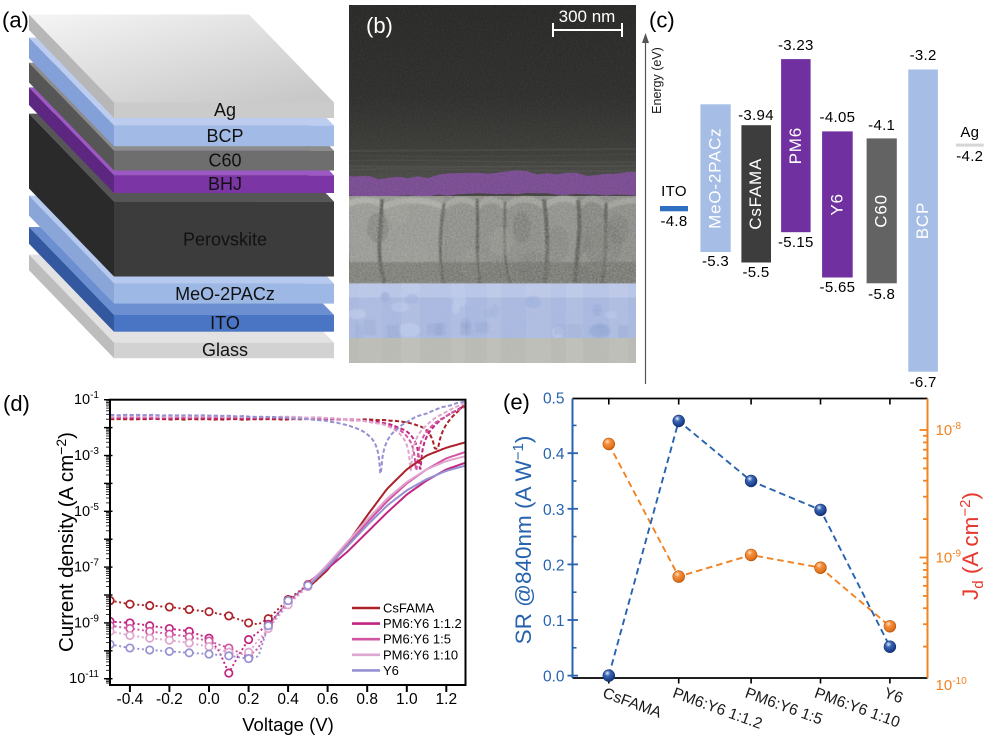 This screenshot has height=748, width=1000. What do you see at coordinates (367, 699) in the screenshot?
I see `svg-text: 0.8` at bounding box center [367, 699].